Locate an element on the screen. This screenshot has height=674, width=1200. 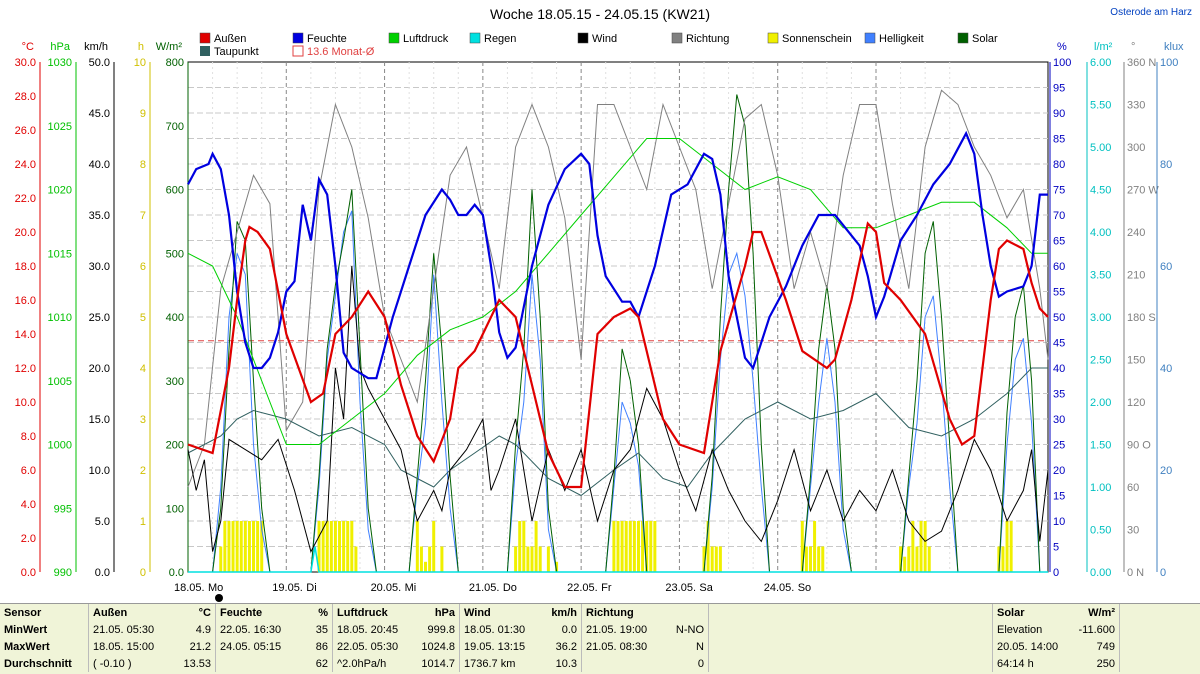
axis-tick-label: 10.0 is located at coordinates (25, 403).